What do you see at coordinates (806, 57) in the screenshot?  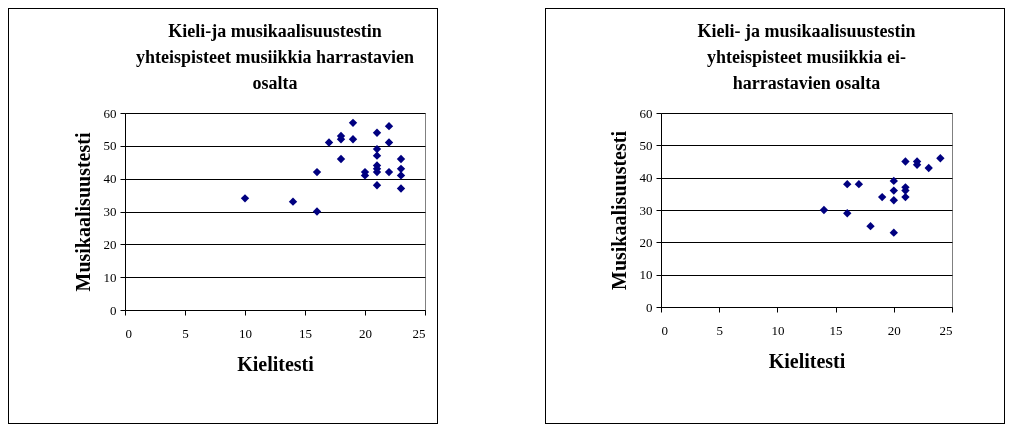 I see `chart-title: Kieli- ja musikaalisuustestin yhteispisteet musiikkia ei-harrastavien osalta` at bounding box center [806, 57].